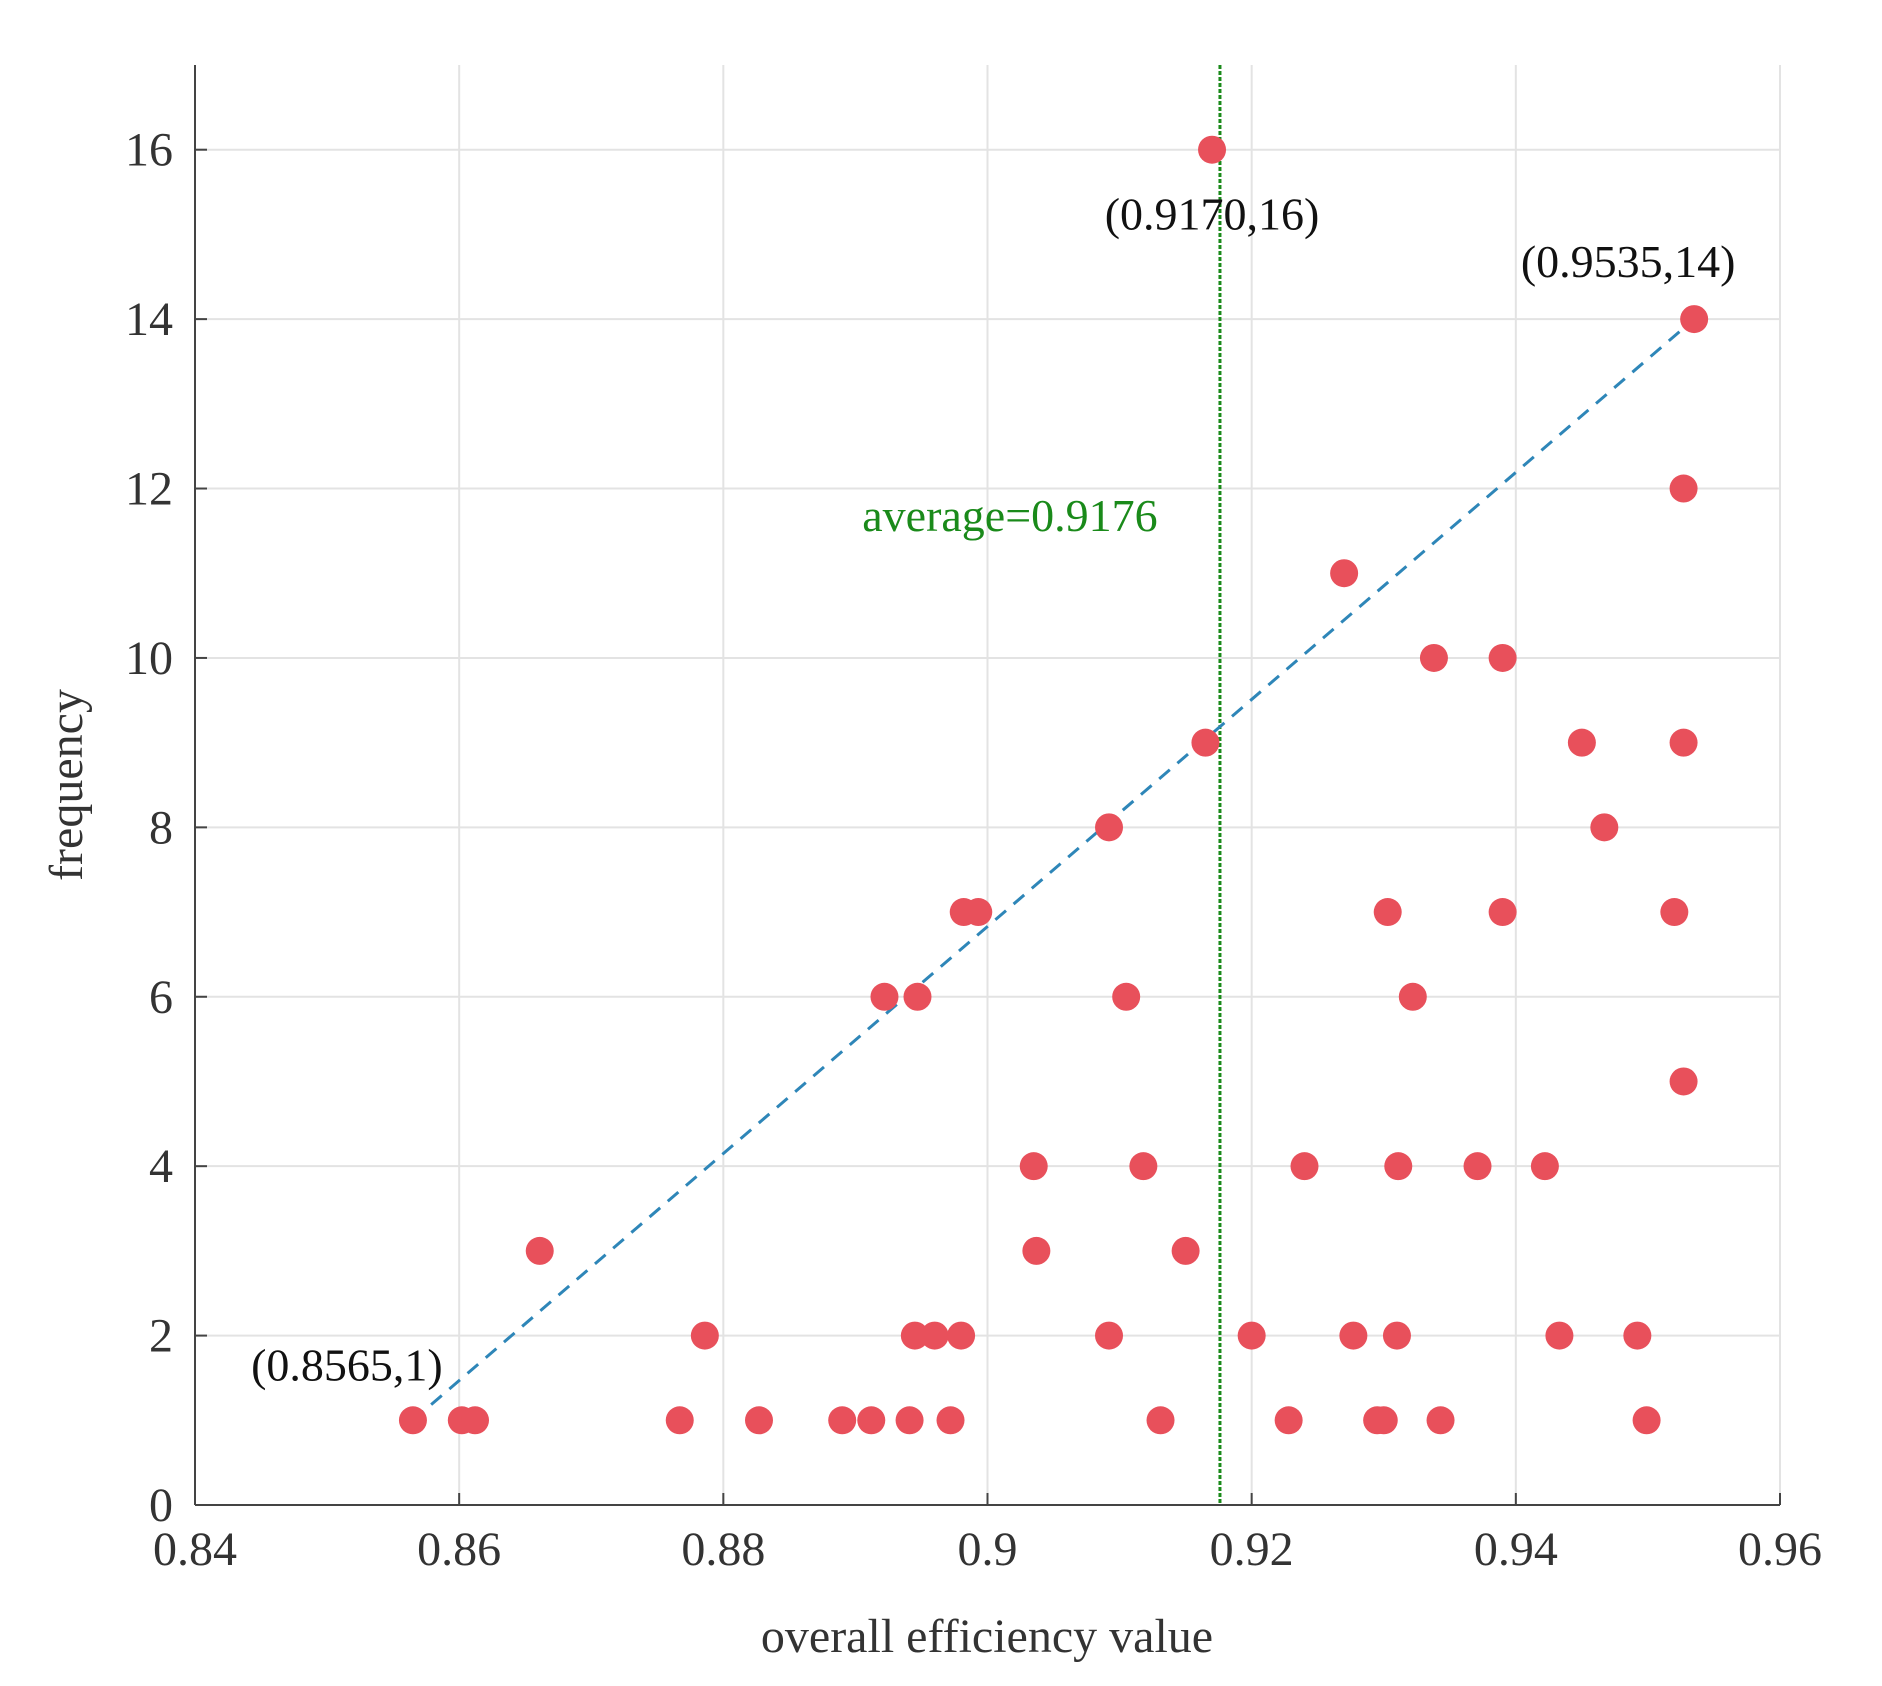 The image size is (1882, 1686). I want to click on annotation-label: (0.9535,14), so click(1628, 261).